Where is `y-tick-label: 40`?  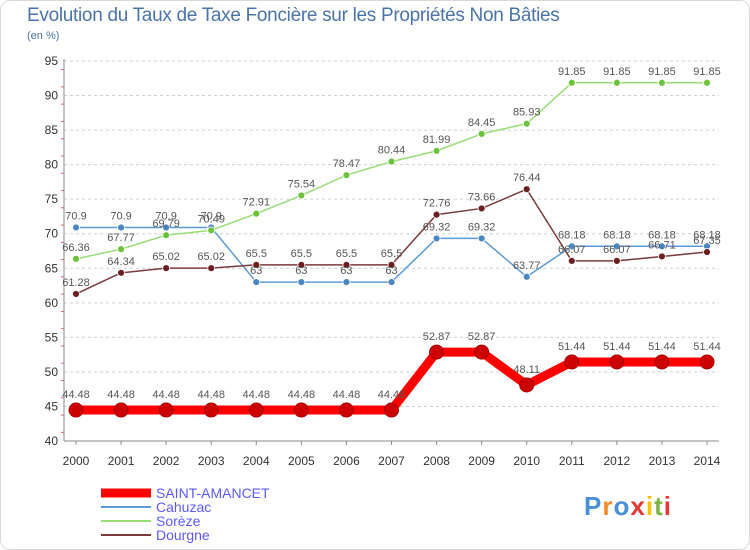
y-tick-label: 40 is located at coordinates (52, 441).